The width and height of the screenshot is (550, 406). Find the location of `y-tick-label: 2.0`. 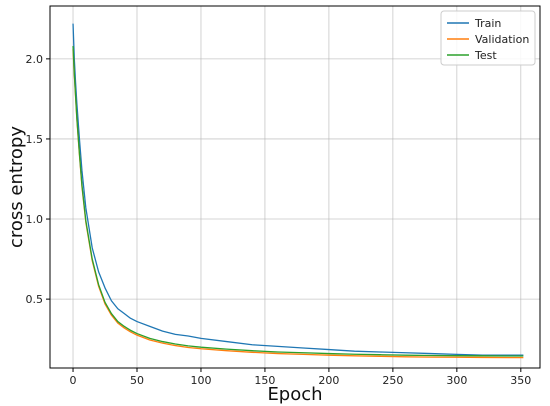

y-tick-label: 2.0 is located at coordinates (35, 59).